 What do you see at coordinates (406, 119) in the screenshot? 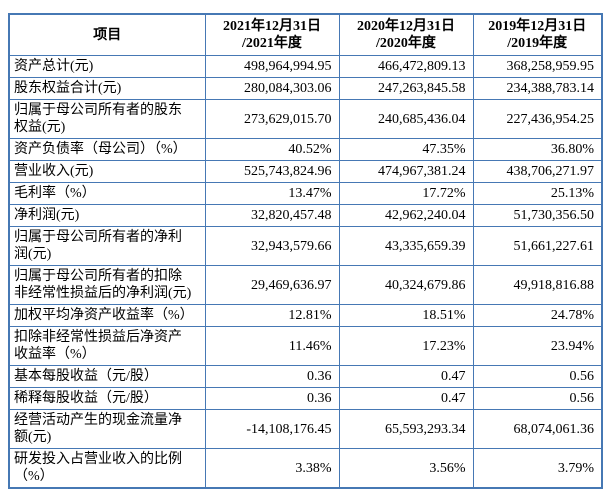
I see `row-value: 240,685,436.04` at bounding box center [406, 119].